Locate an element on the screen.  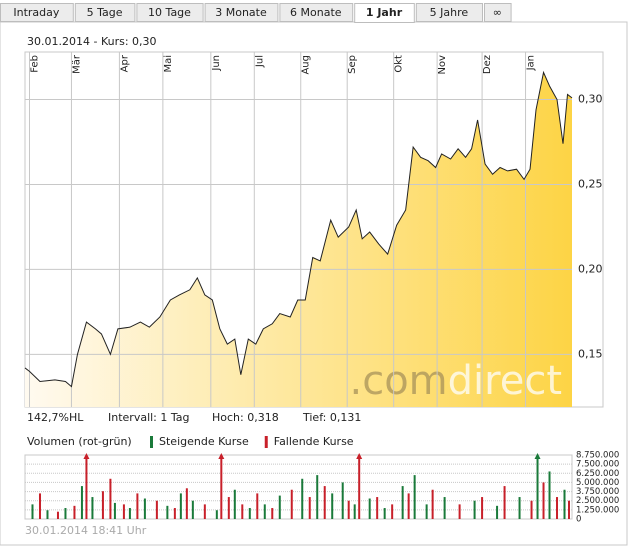
tab: 6 Monate is located at coordinates (316, 12).